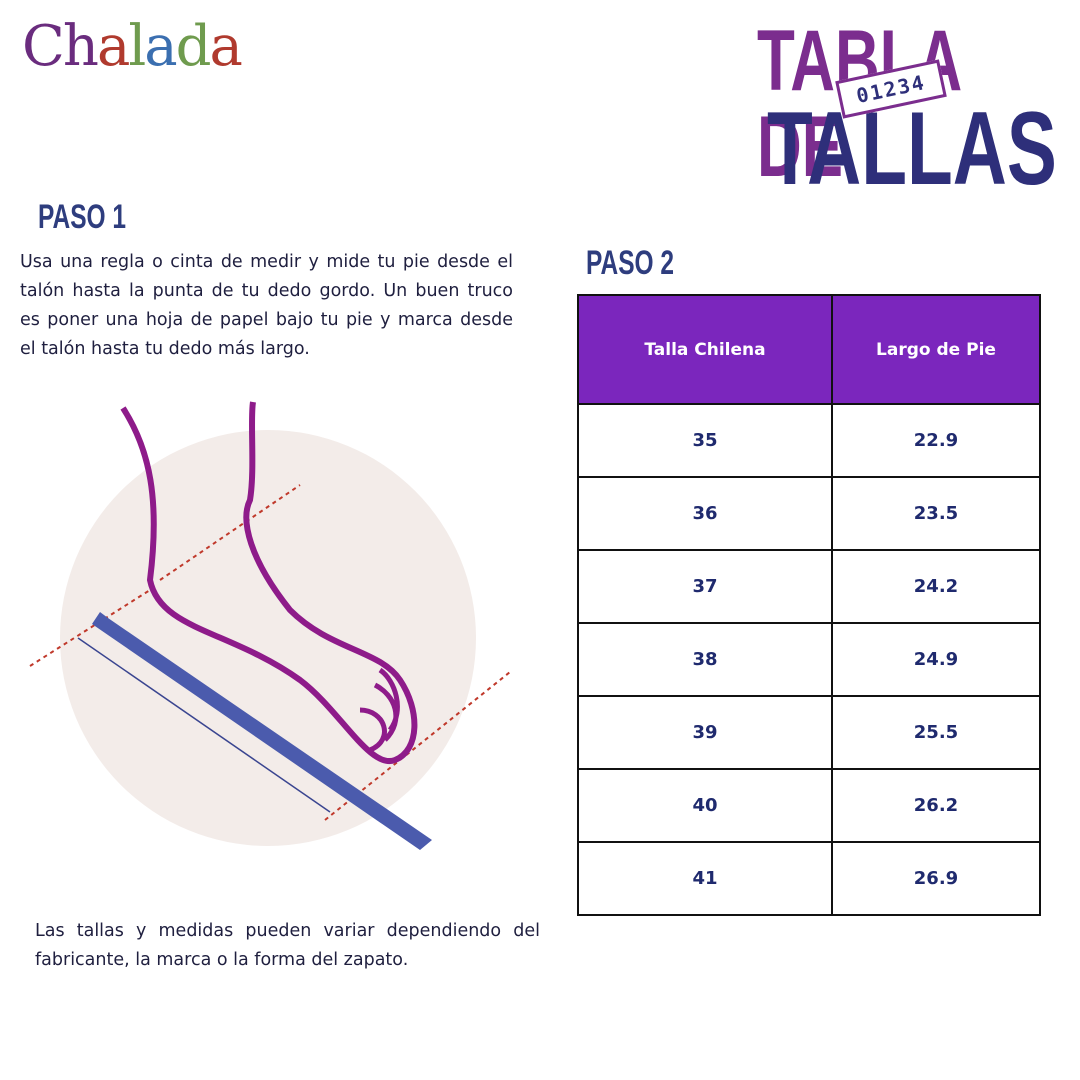 This screenshot has height=1080, width=1080. What do you see at coordinates (705, 659) in the screenshot?
I see `table-cell: 38` at bounding box center [705, 659].